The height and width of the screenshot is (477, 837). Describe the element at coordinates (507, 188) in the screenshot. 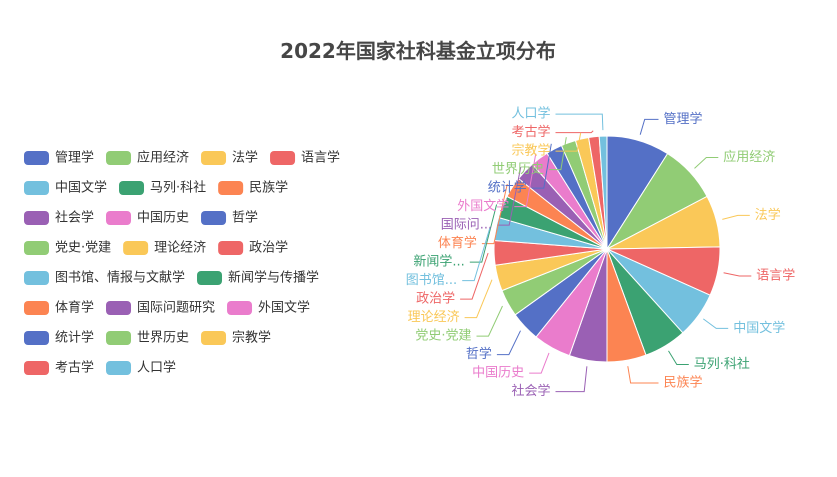

I see `slice-19-label: 统计学` at that location.